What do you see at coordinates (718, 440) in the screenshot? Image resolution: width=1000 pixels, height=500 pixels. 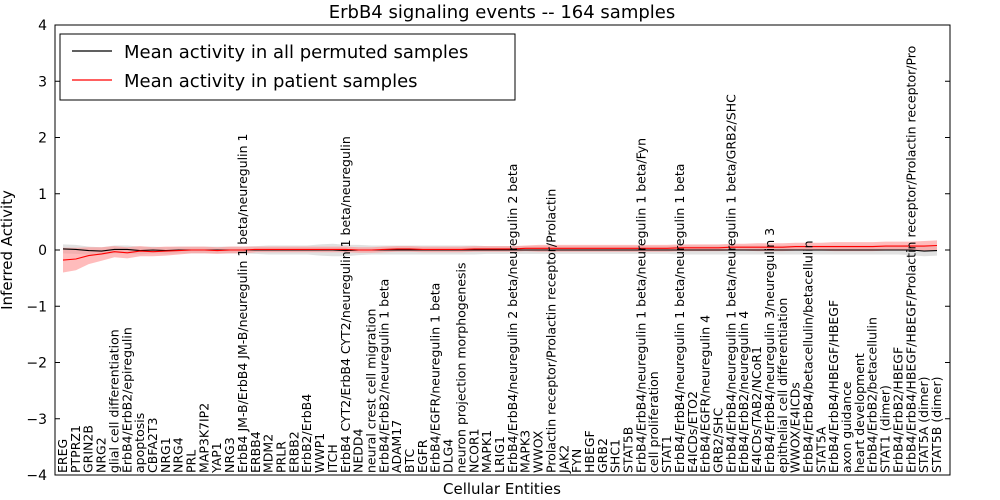 I see `category-label: GRB2/SHC` at bounding box center [718, 440].